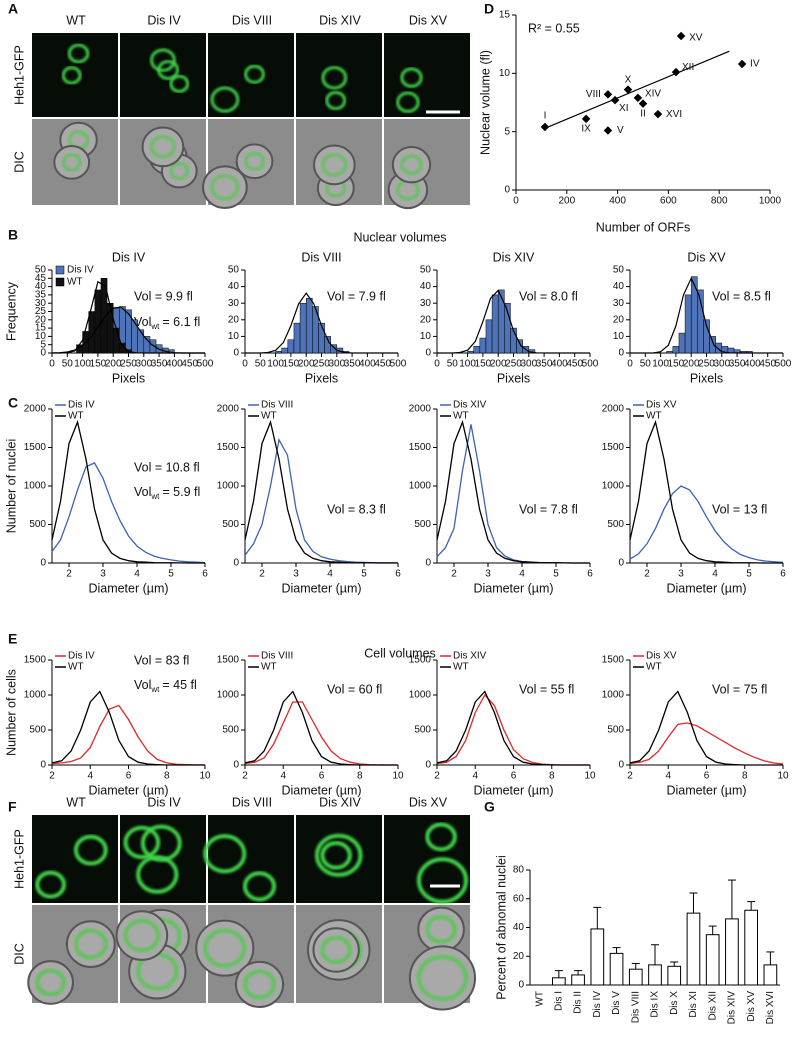  What do you see at coordinates (12, 807) in the screenshot?
I see `panel-letter: F` at bounding box center [12, 807].